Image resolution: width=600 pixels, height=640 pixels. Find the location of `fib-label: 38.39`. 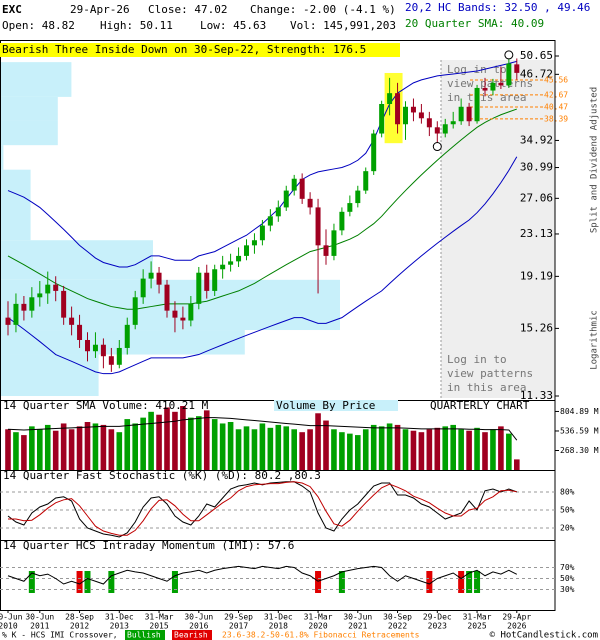

fib-label: 38.39 is located at coordinates (556, 118).